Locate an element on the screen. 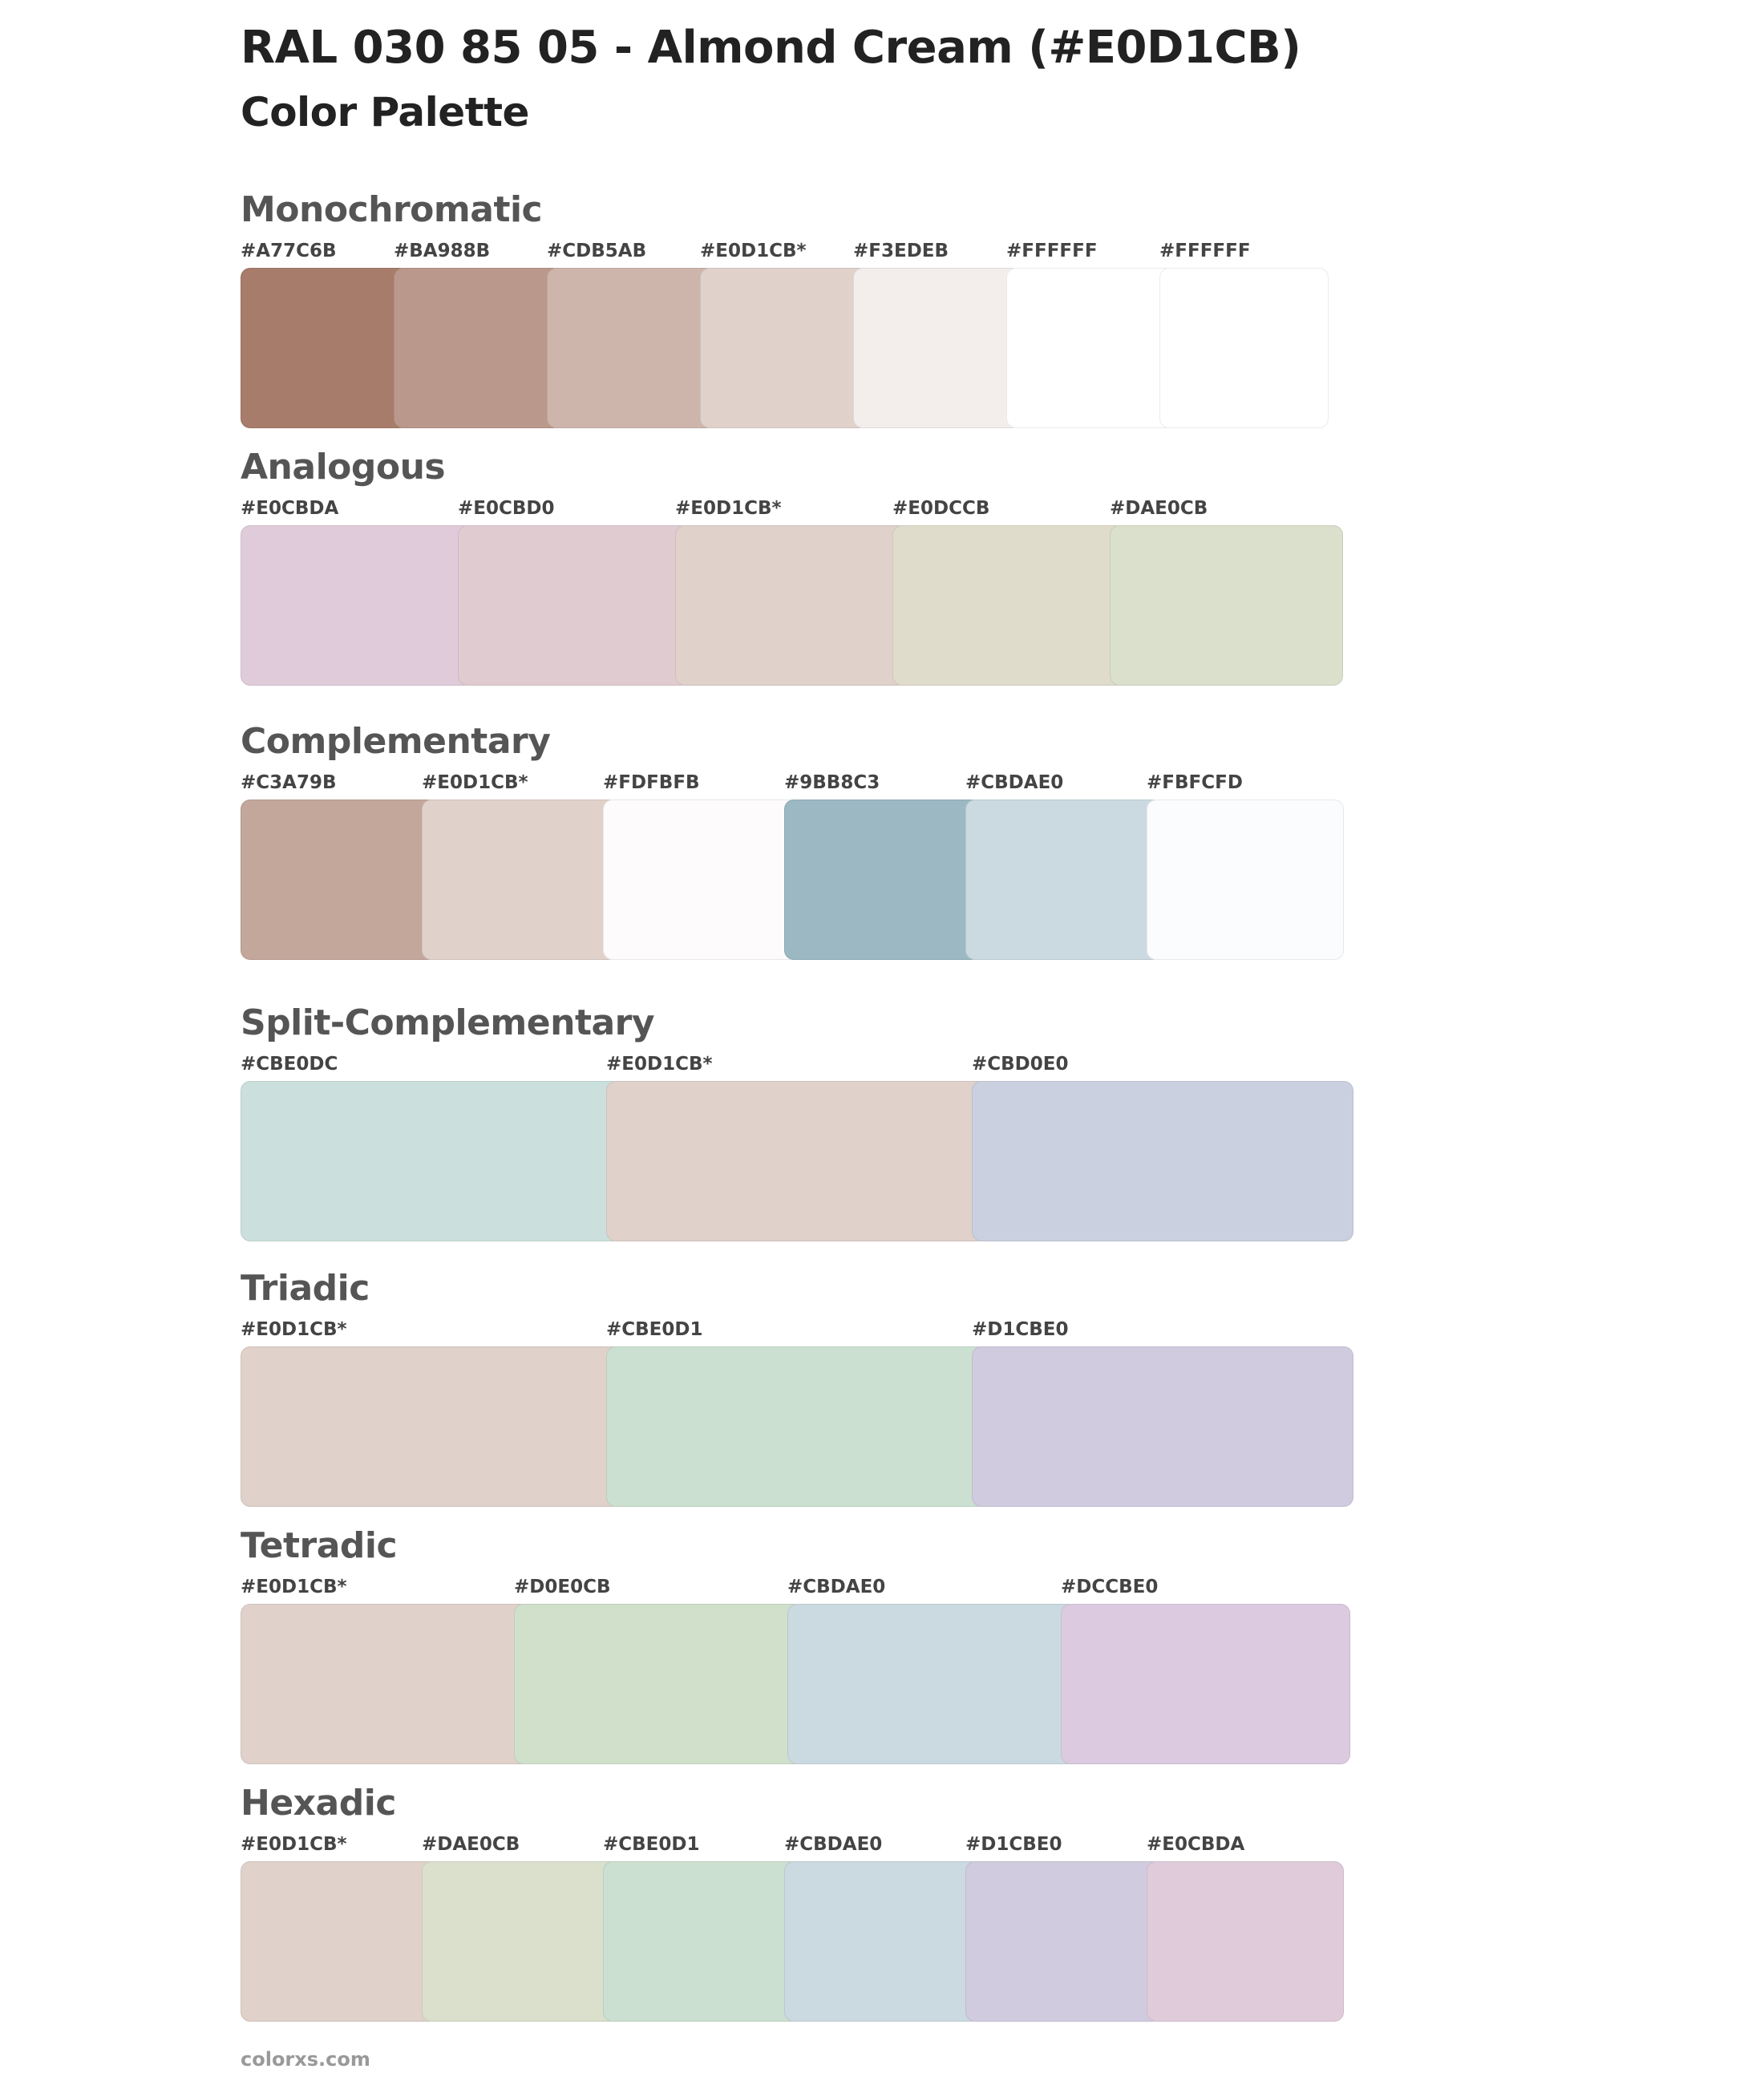 This screenshot has width=1764, height=2085. swatch-hex-label: #E0DCCB is located at coordinates (941, 508).